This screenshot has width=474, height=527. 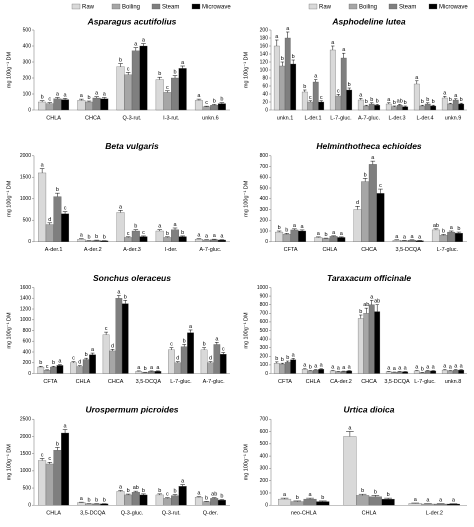 I want to click on y-tick-label: 700, so click(x=264, y=167).